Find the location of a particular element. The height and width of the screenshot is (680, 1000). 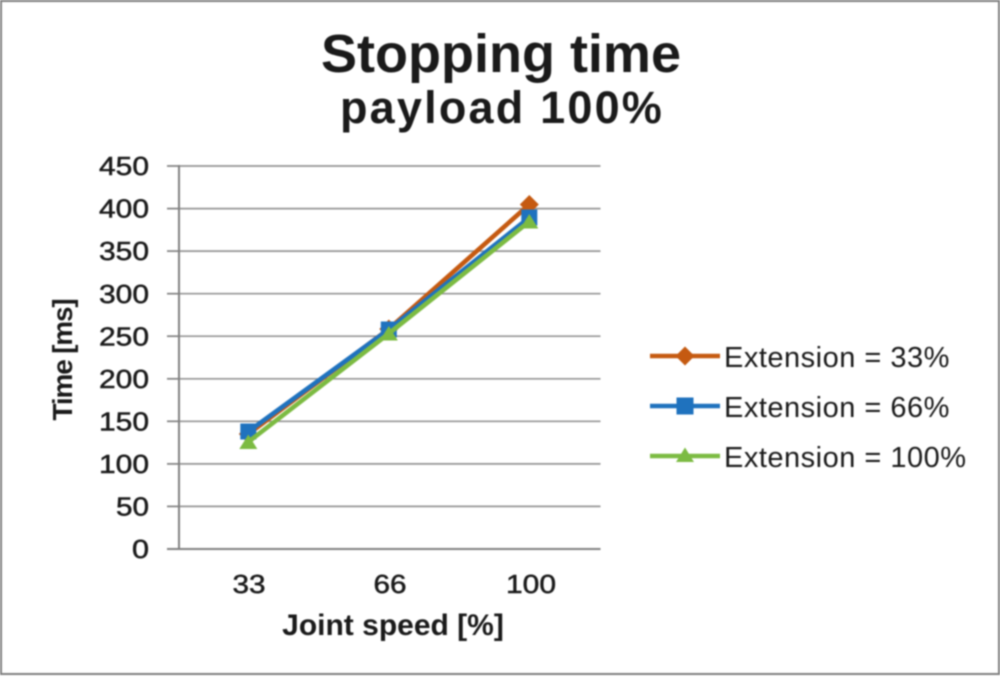

svg-text: Extension = 100% is located at coordinates (845, 458).